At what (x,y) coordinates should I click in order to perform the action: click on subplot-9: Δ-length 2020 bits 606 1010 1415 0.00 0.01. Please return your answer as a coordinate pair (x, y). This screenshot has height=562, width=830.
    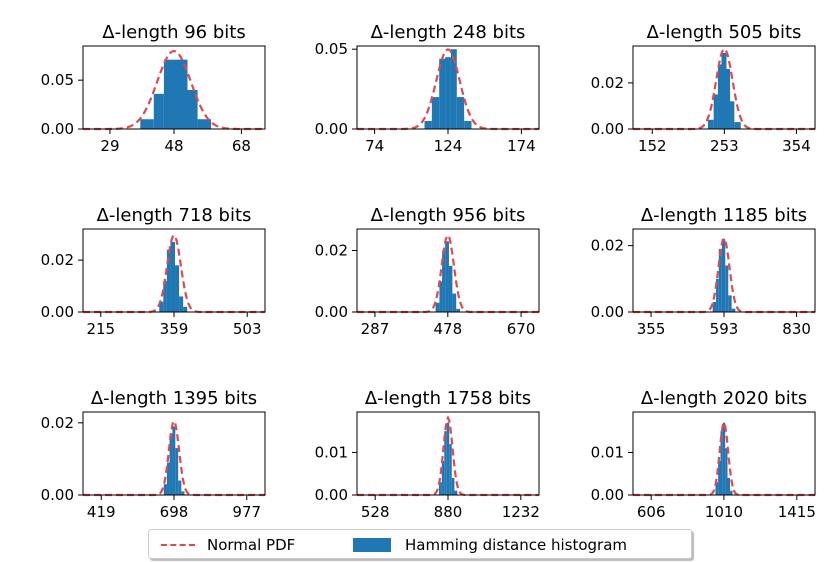
    Looking at the image, I should click on (703, 454).